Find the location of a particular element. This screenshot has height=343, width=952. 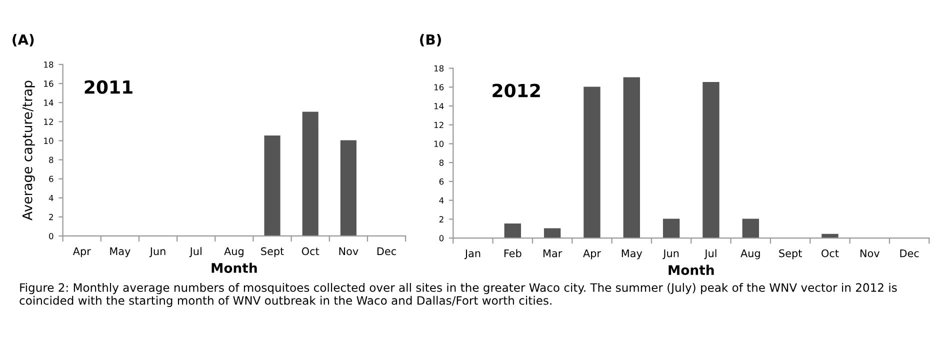

chart-title: (B) is located at coordinates (430, 40).